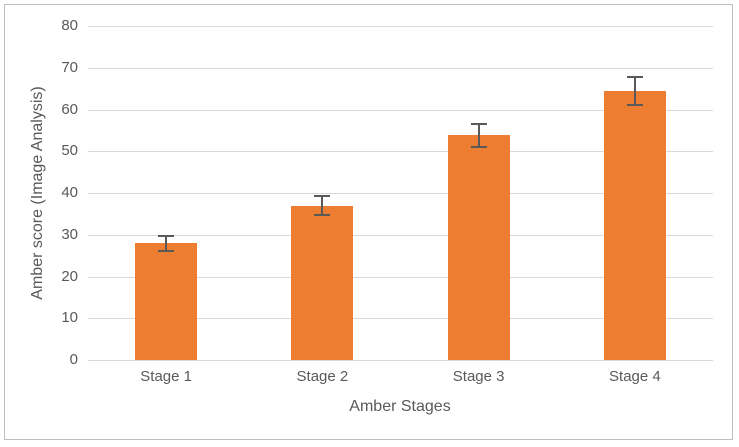  I want to click on y-tick-label: 40, so click(69, 192).